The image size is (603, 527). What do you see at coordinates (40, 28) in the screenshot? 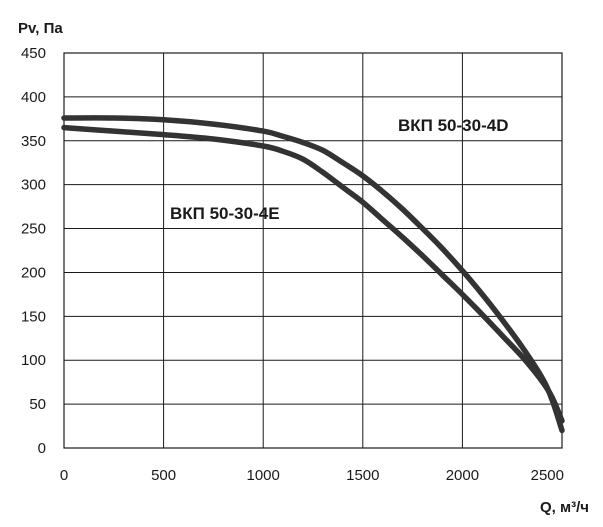
I see `y-axis-title: Pv, Па` at bounding box center [40, 28].